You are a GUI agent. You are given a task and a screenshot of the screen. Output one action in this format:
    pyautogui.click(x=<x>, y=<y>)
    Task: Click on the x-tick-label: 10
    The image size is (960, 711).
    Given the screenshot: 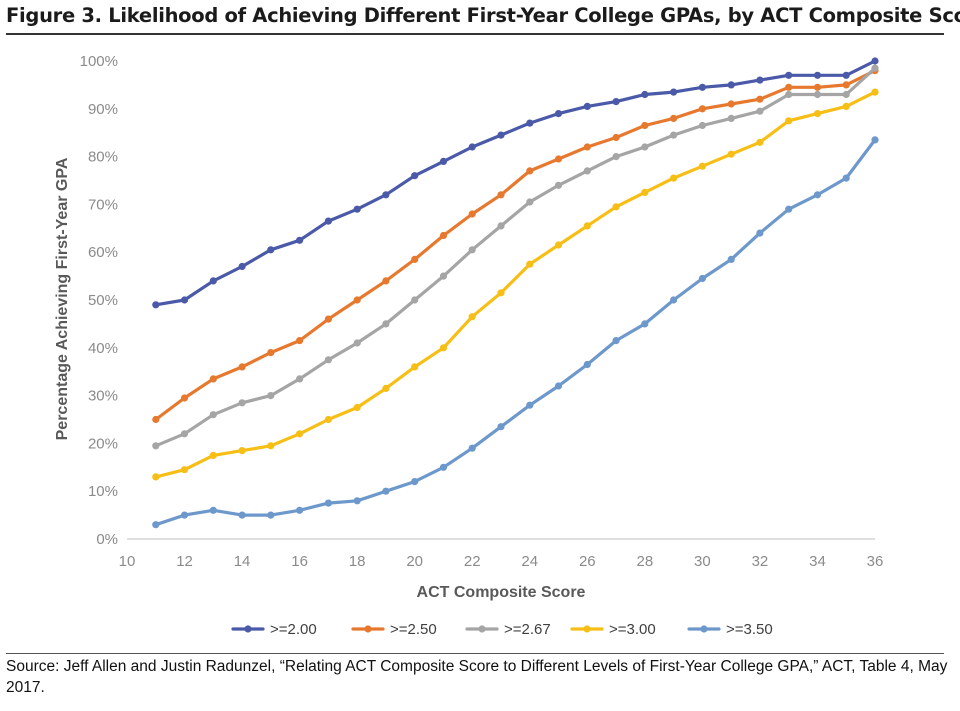 What is the action you would take?
    pyautogui.click(x=127, y=561)
    